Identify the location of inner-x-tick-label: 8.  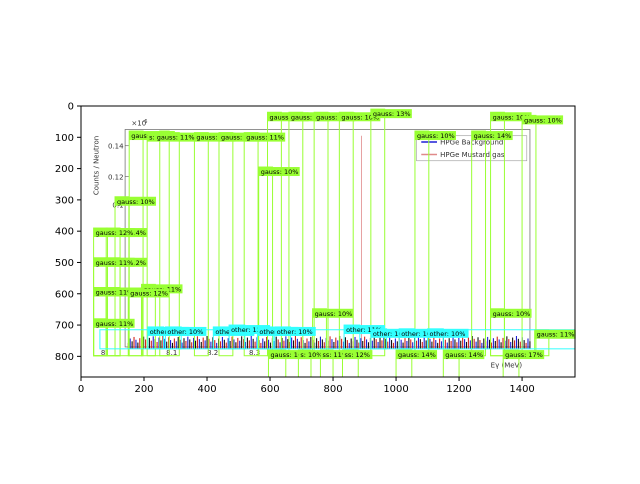
(103, 353).